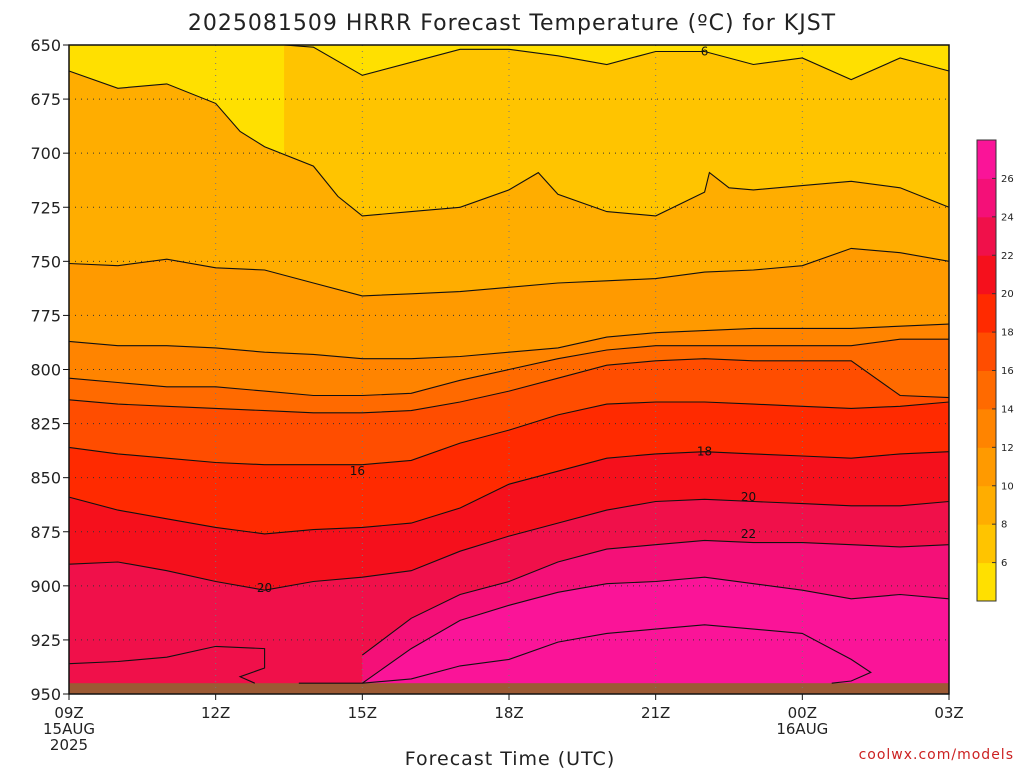  Describe the element at coordinates (1007, 448) in the screenshot. I see `colorbar-label: 12` at that location.